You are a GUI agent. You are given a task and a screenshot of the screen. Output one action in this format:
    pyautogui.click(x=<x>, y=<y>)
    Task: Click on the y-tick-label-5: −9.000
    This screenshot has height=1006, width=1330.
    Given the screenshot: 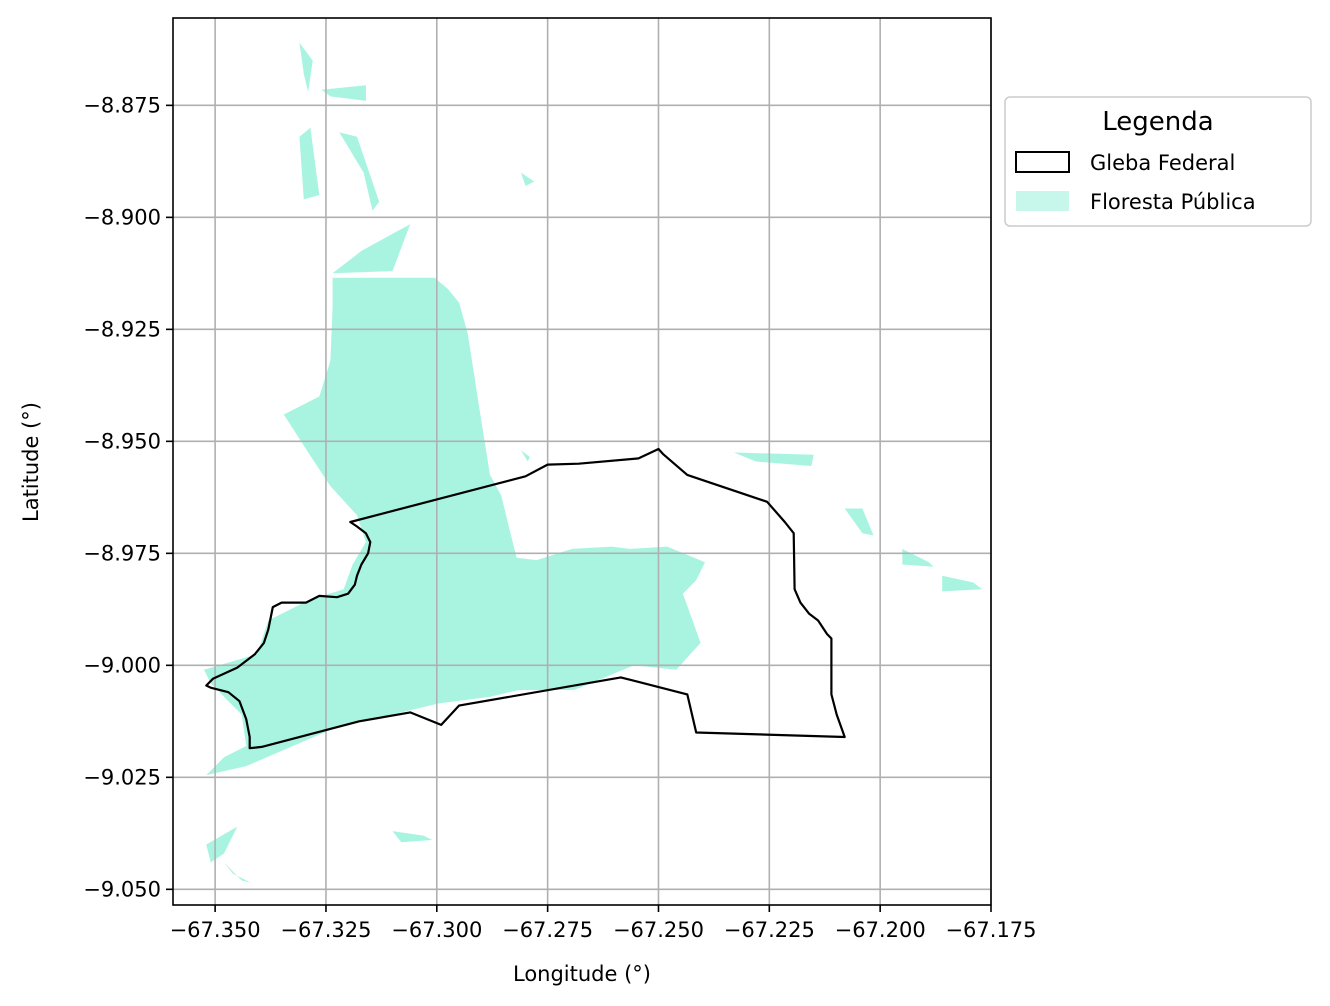 What is the action you would take?
    pyautogui.click(x=122, y=665)
    